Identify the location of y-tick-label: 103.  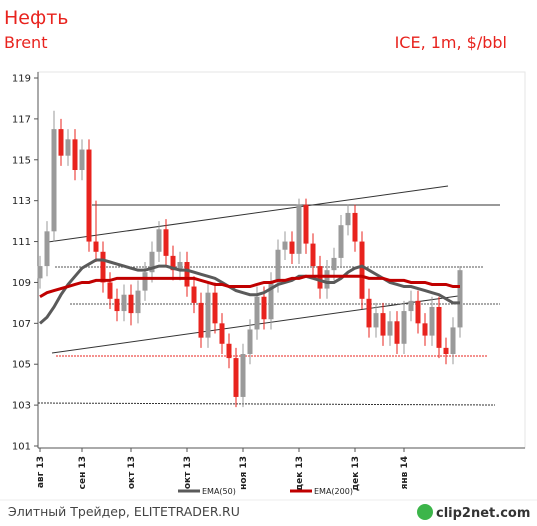
(21, 406).